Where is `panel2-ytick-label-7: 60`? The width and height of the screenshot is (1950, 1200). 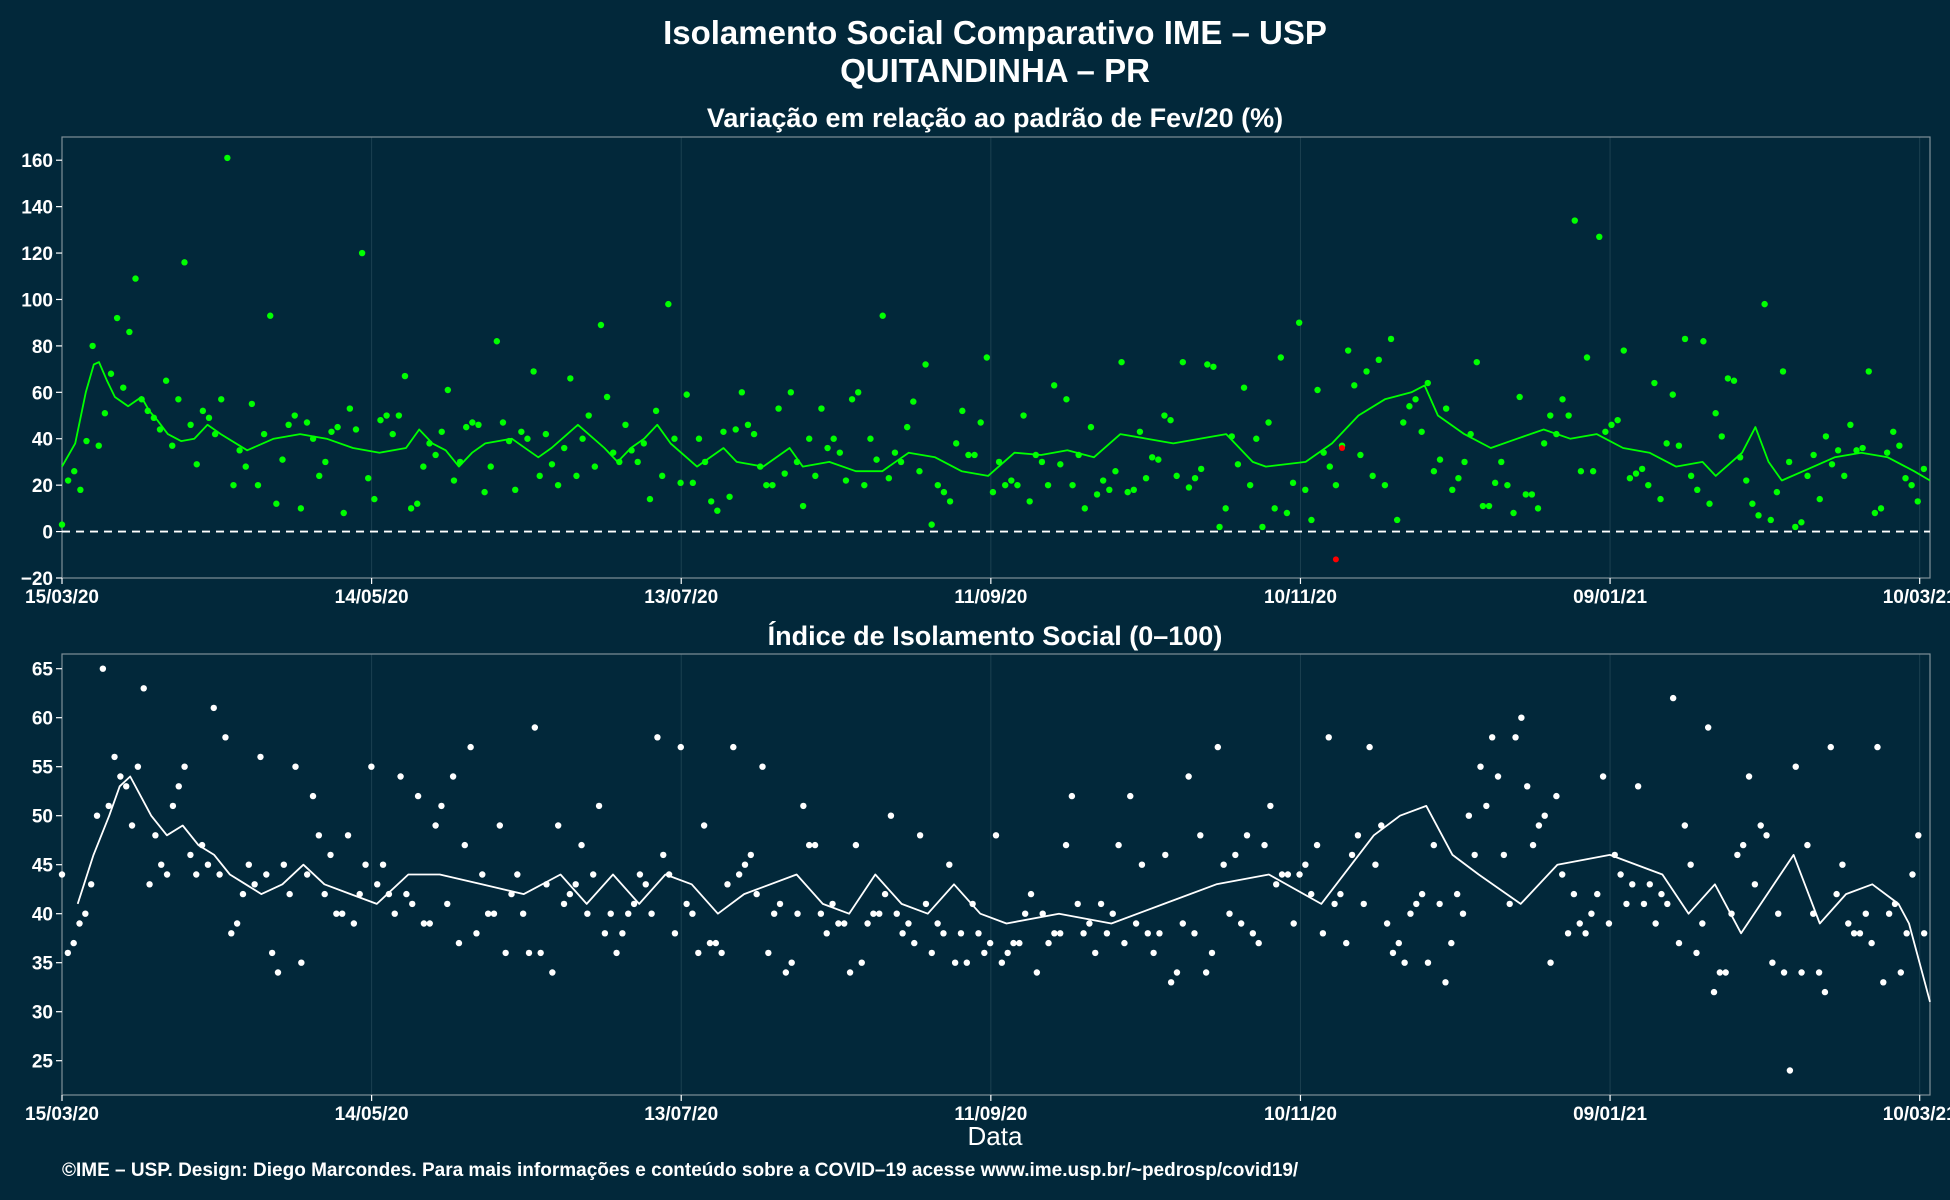 panel2-ytick-label-7: 60 is located at coordinates (42, 719).